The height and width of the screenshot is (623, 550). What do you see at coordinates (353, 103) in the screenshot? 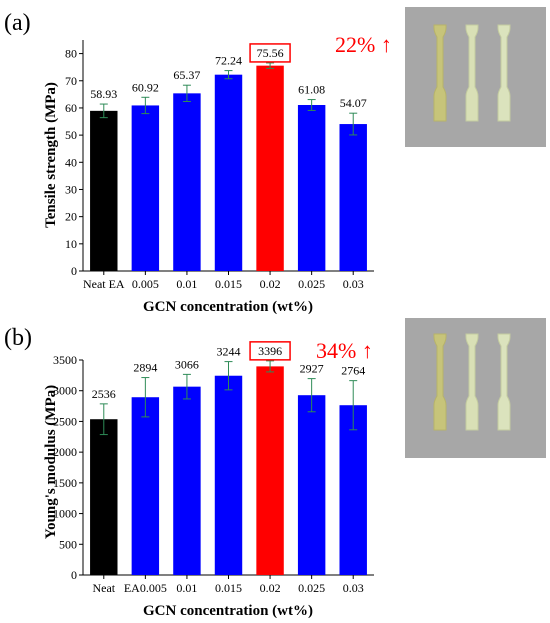
I see `chart-a-value-label: 54.07` at bounding box center [353, 103].